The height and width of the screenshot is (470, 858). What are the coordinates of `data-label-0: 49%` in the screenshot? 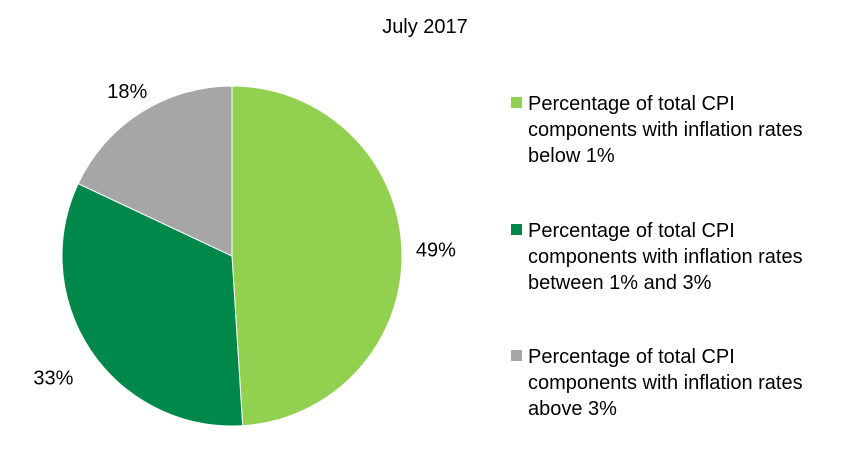 It's located at (436, 251).